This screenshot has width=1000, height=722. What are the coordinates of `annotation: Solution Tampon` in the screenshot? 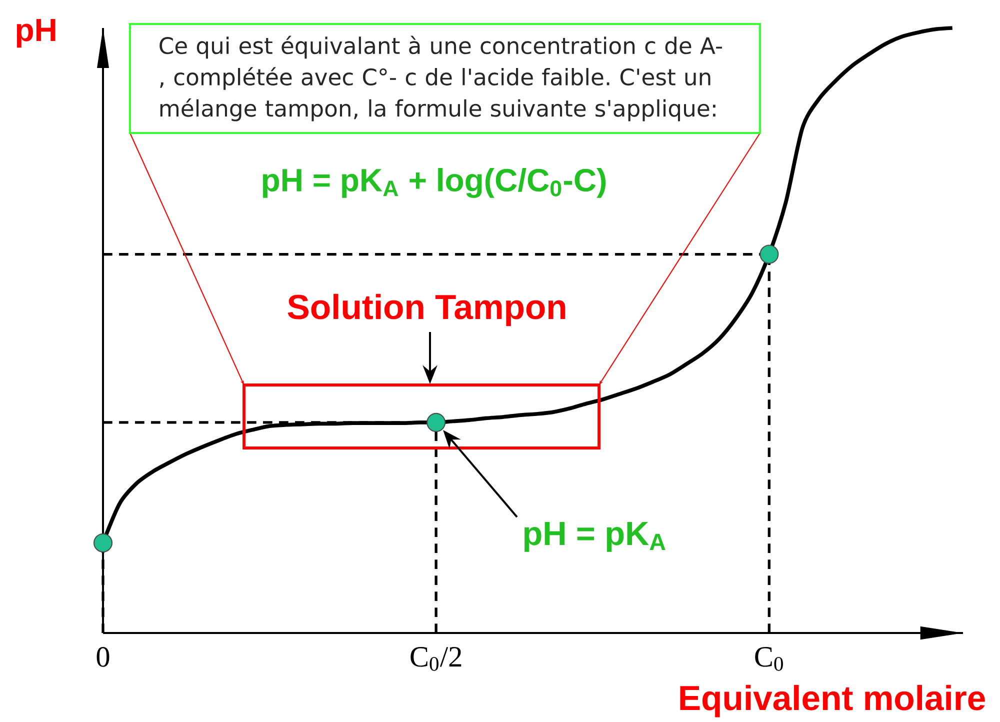 It's located at (427, 310).